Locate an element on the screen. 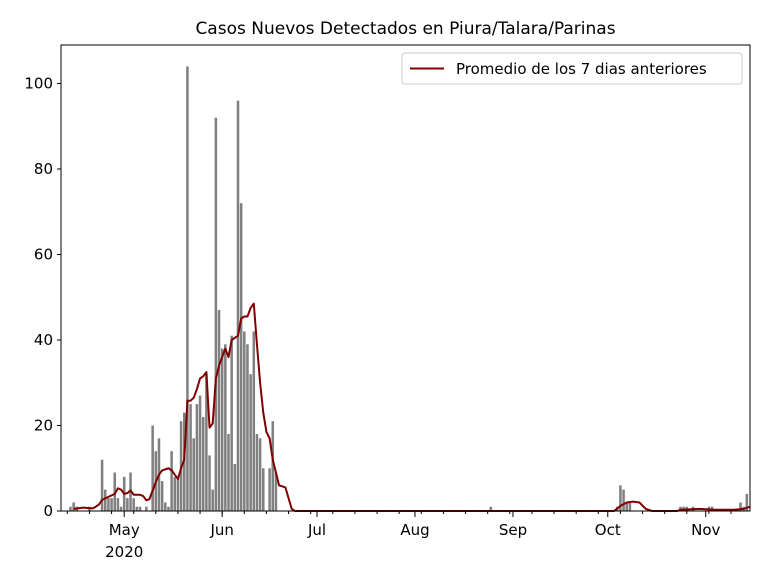 The width and height of the screenshot is (768, 576). x-axis: May 2020 Jun Jul Aug Sep Oct Nov is located at coordinates (399, 536).